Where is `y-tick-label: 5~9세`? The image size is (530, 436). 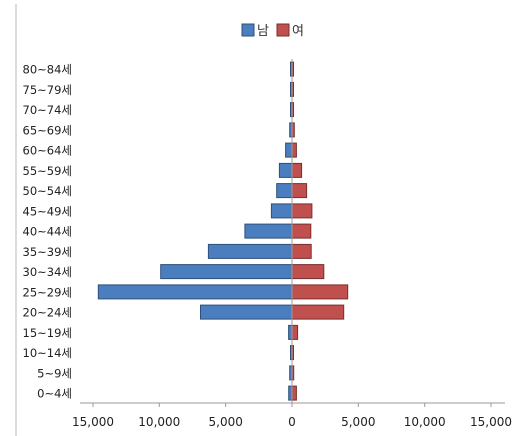
y-tick-label: 5~9세 is located at coordinates (54, 373).